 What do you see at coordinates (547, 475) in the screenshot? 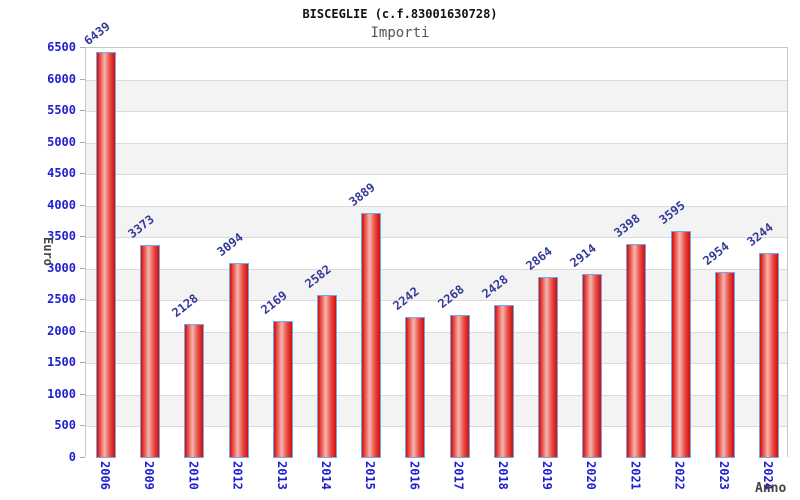
I see `x-tick-label: 2019` at bounding box center [547, 475].